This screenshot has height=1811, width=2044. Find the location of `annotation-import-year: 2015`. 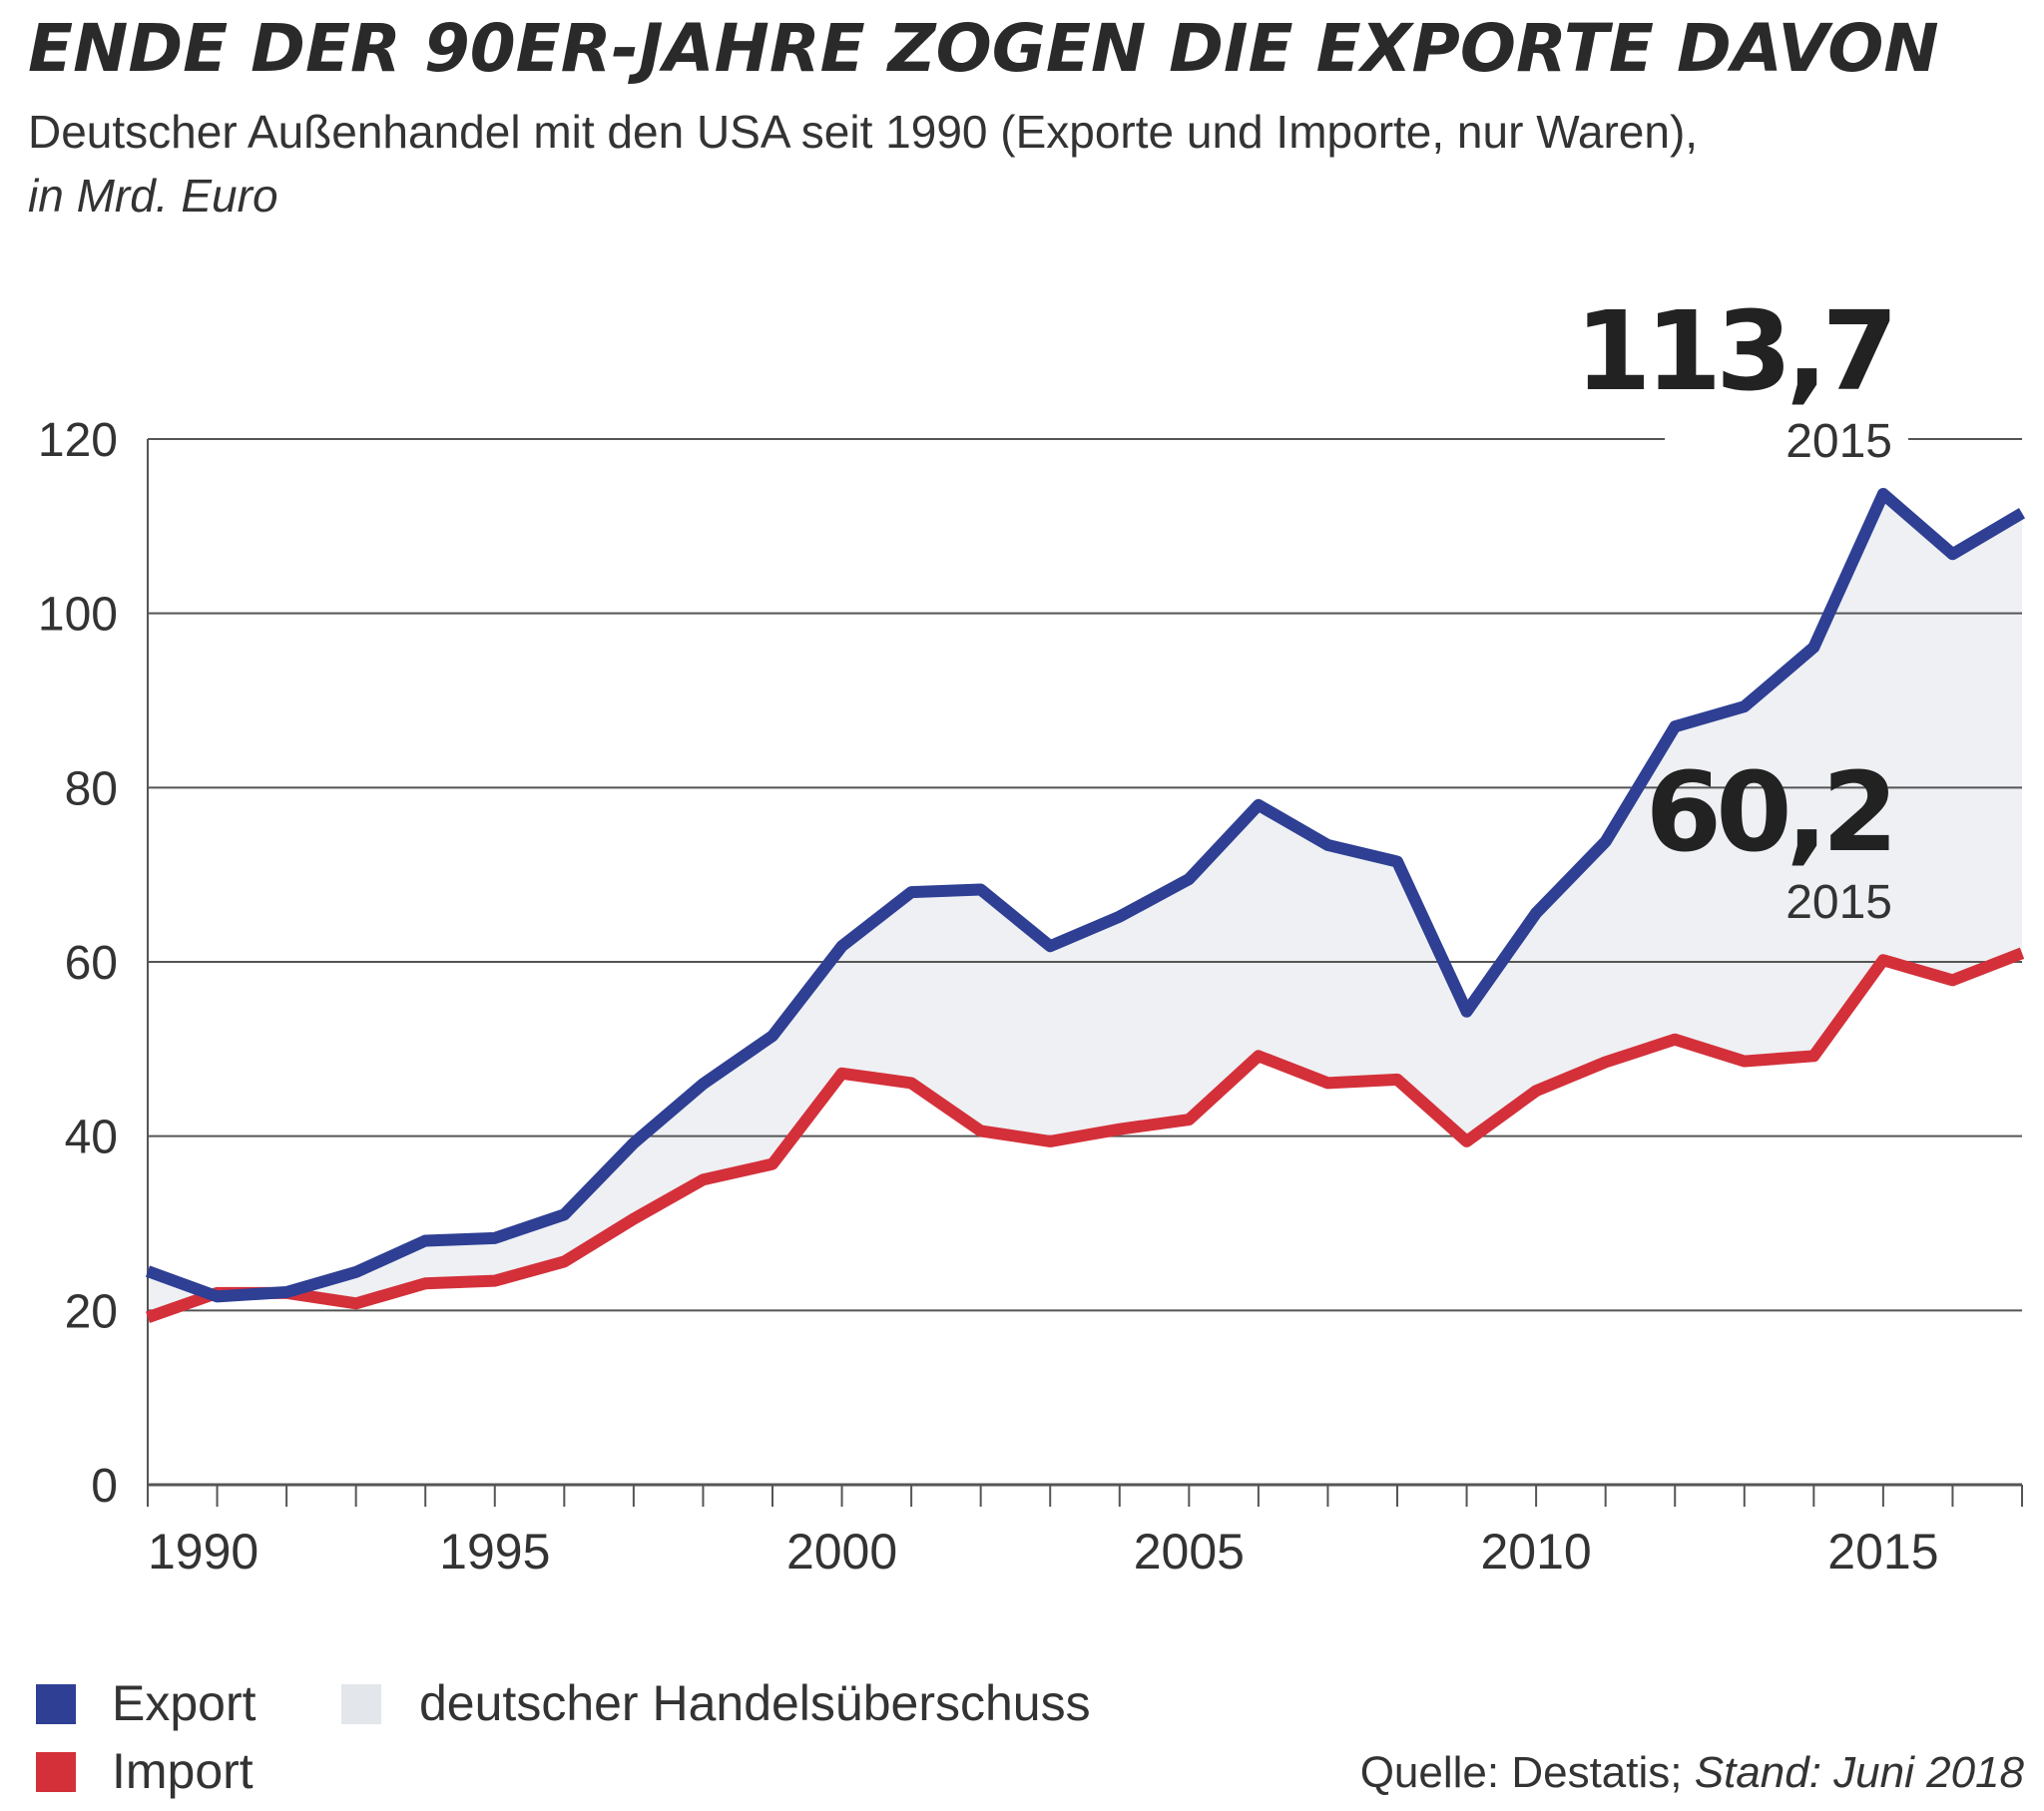

annotation-import-year: 2015 is located at coordinates (1839, 902).